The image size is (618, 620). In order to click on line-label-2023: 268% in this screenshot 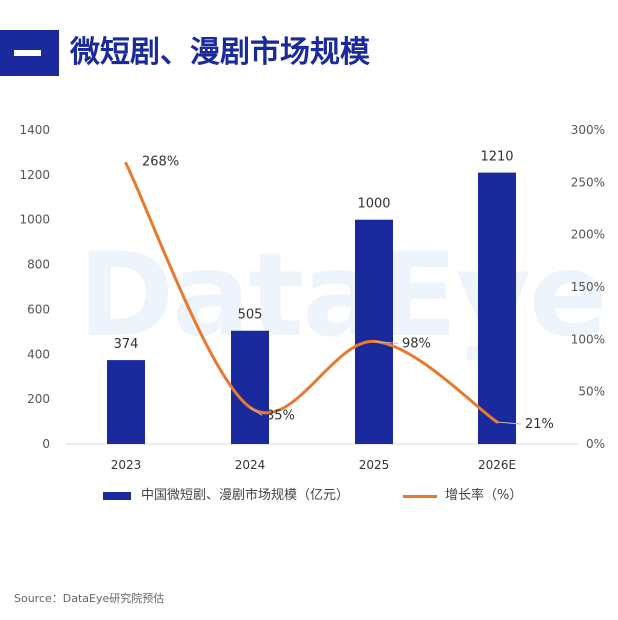, I will do `click(160, 161)`.